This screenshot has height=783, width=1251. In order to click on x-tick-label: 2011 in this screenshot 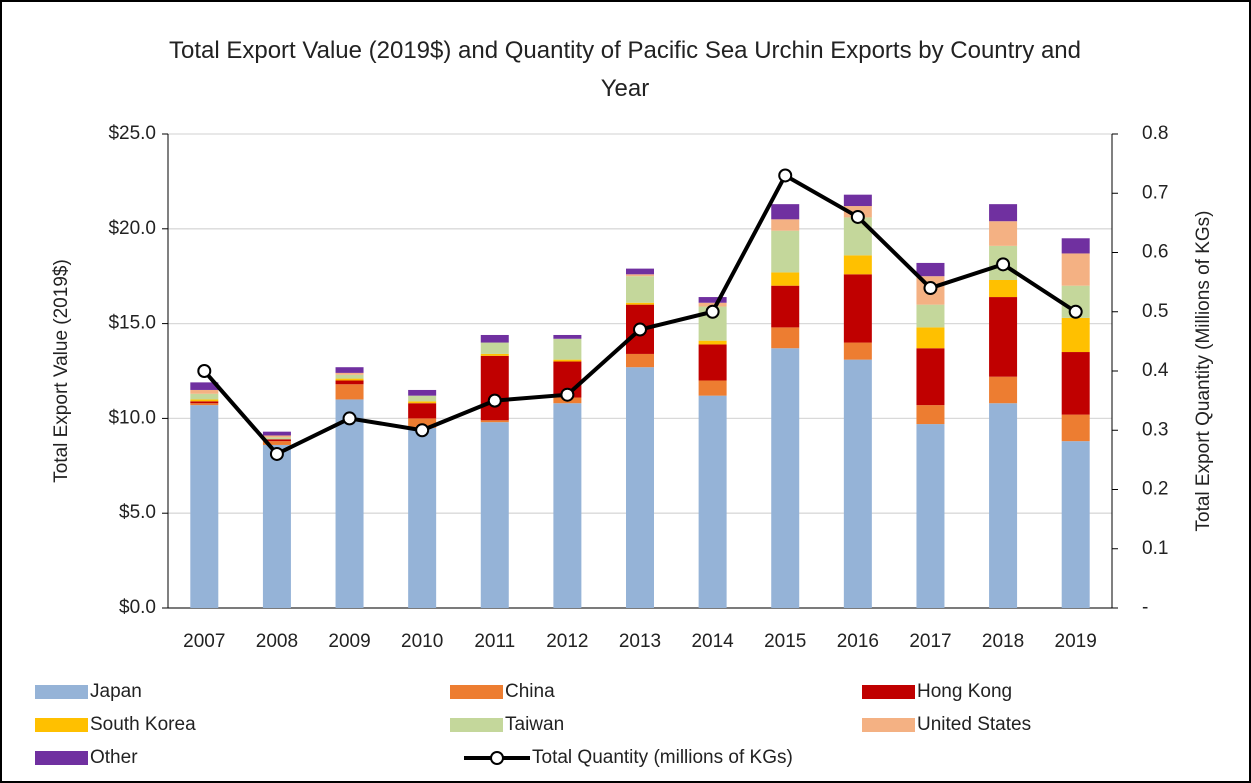, I will do `click(494, 641)`.